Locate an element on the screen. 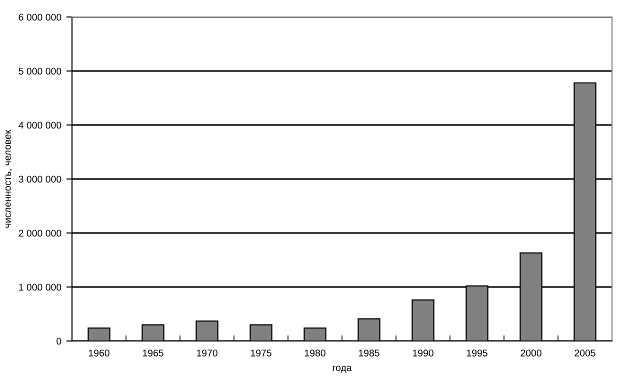  y-tick-label: 3 000 000 is located at coordinates (40, 179).